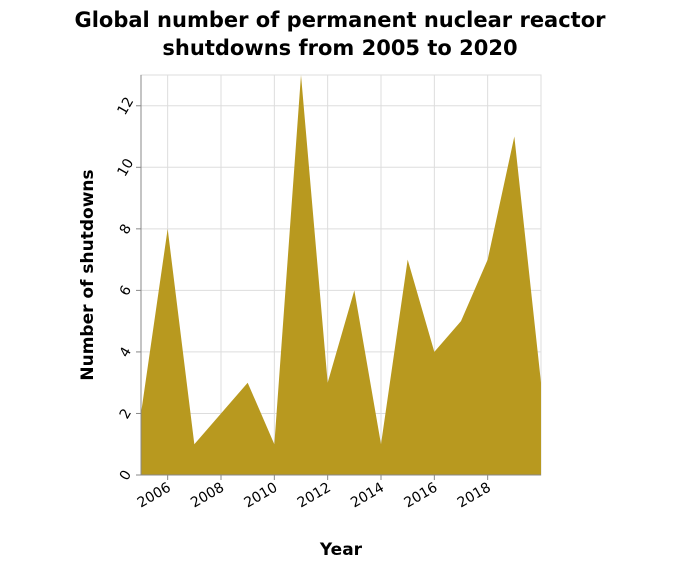 This screenshot has height=570, width=680. What do you see at coordinates (88, 274) in the screenshot?
I see `y-axis-title: Number of shutdowns` at bounding box center [88, 274].